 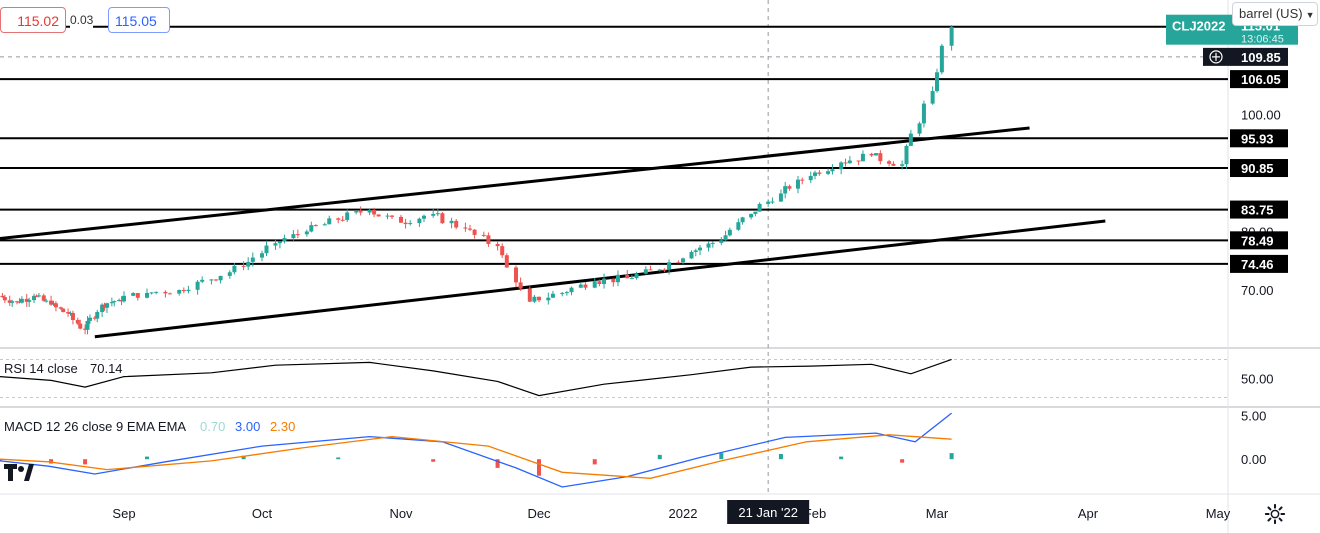 I want to click on time-axis-label: Mar, so click(x=937, y=513).